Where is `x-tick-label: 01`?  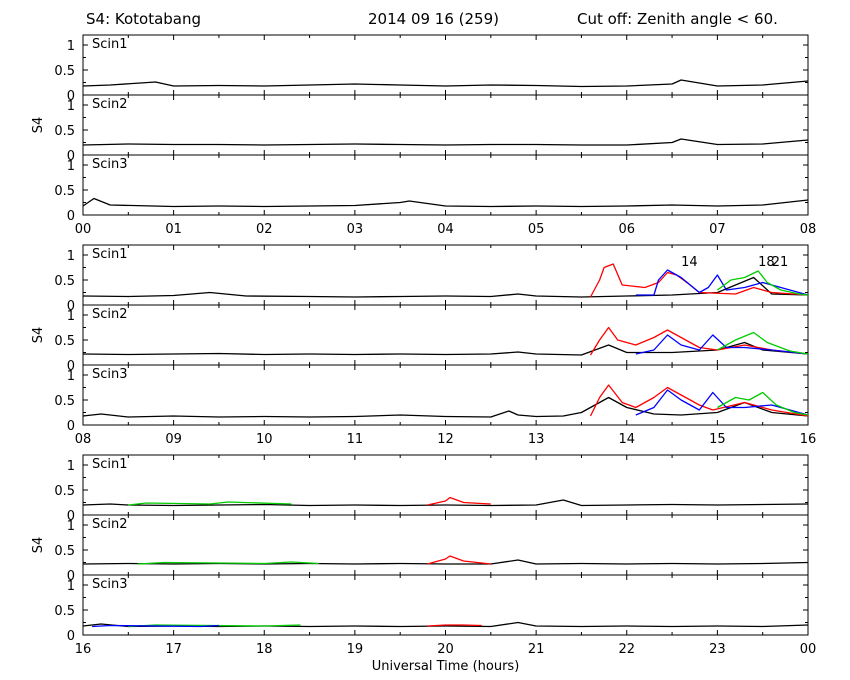 x-tick-label: 01 is located at coordinates (173, 229).